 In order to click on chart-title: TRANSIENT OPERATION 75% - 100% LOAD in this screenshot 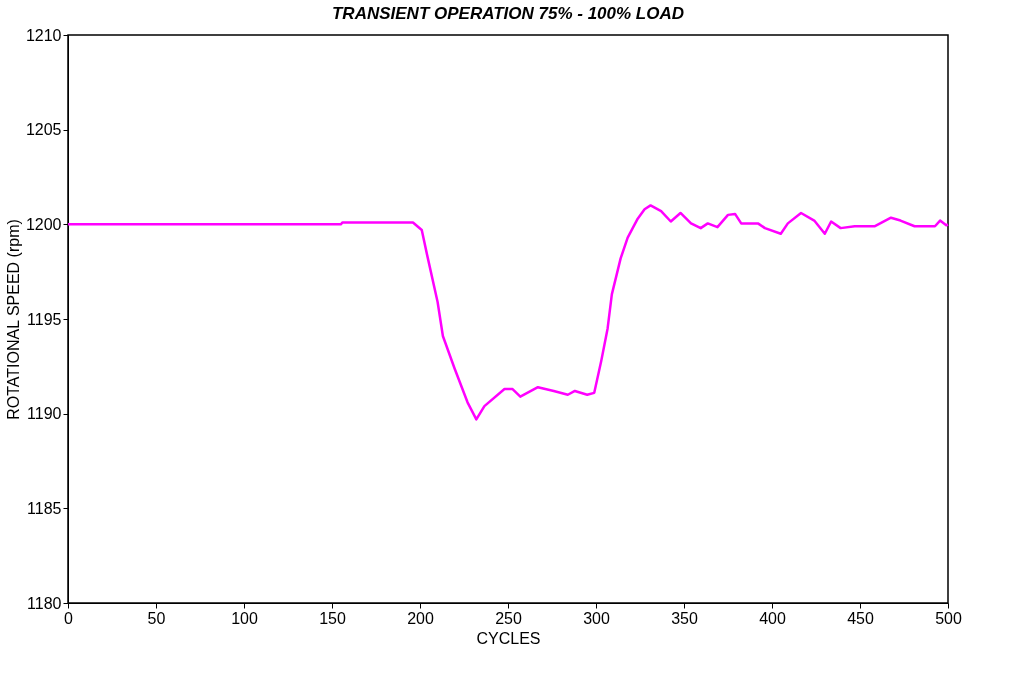, I will do `click(508, 13)`.